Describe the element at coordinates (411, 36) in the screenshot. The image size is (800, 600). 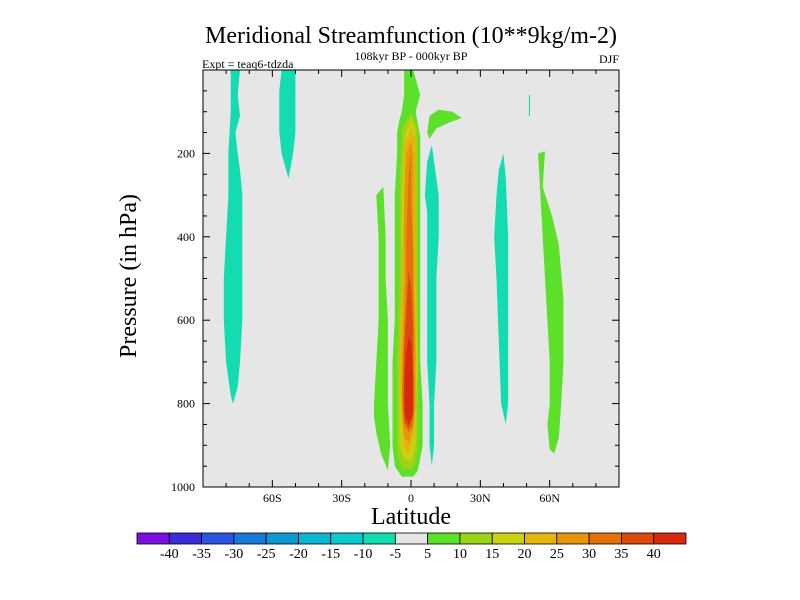
I see `chart-title: Meridional Streamfunction (10**9kg/m-2)` at that location.